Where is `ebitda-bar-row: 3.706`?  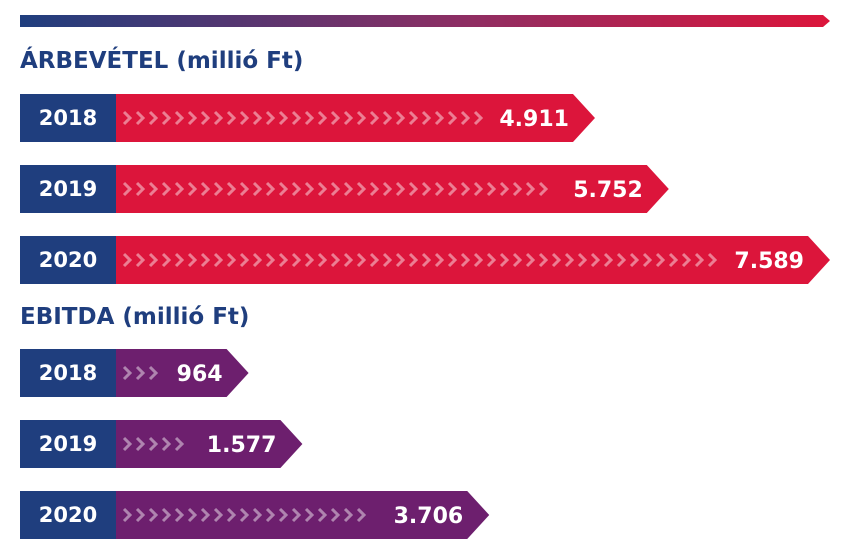
ebitda-bar-row: 3.706 is located at coordinates (303, 515).